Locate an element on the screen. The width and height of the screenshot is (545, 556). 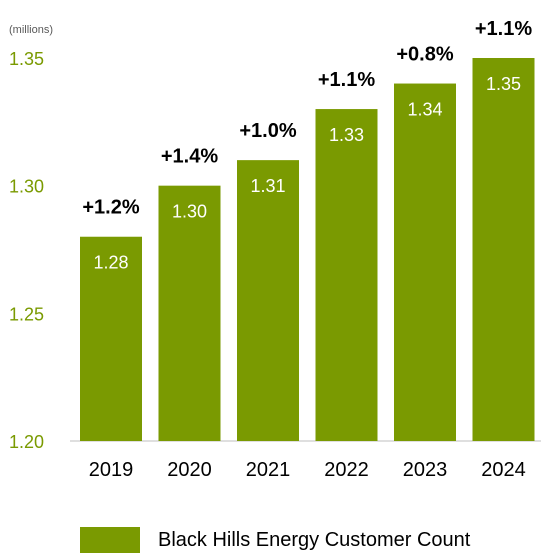
growth-label: +1.4% is located at coordinates (189, 157).